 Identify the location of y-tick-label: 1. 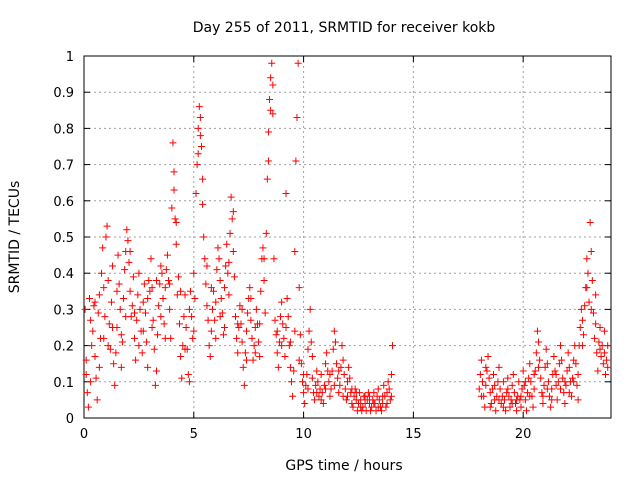
(70, 57).